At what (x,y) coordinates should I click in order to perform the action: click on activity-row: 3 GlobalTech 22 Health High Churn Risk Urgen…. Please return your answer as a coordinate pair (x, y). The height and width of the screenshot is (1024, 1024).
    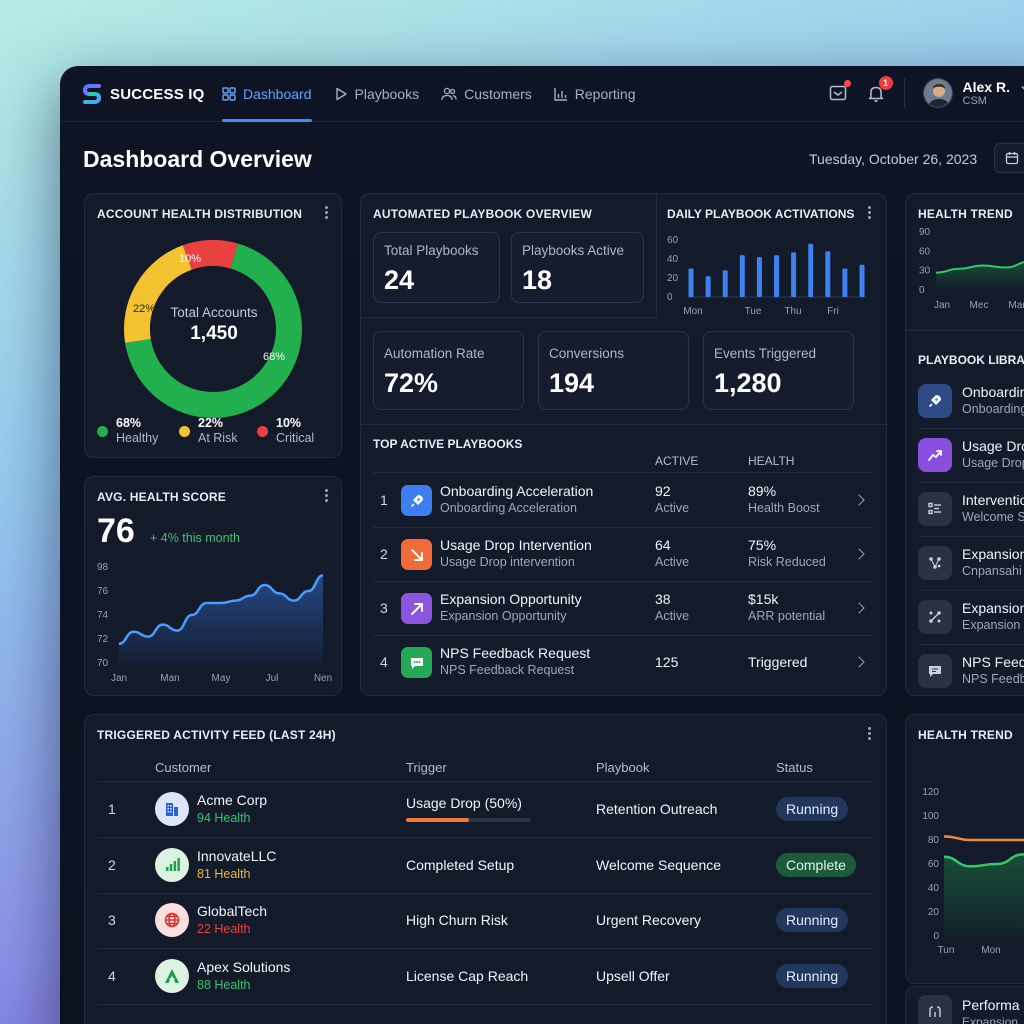
    Looking at the image, I should click on (486, 921).